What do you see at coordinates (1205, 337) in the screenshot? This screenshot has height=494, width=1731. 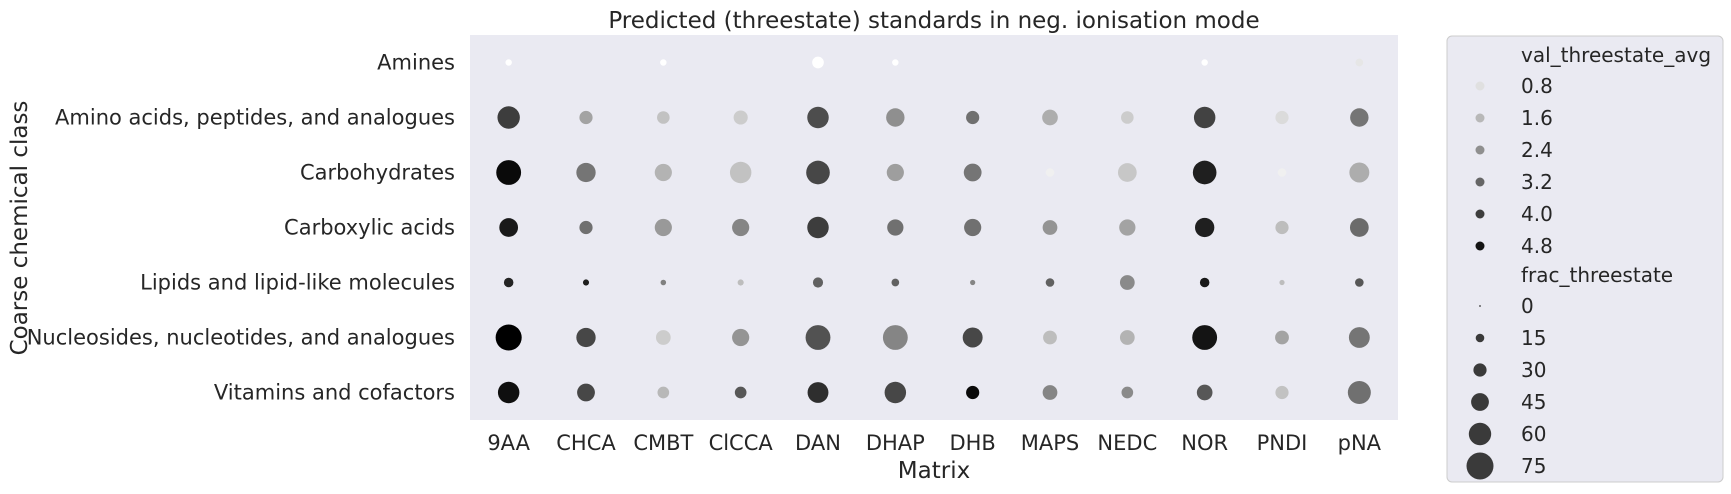 I see `point-nor-nucleosides-nucleotides-and-analogues` at bounding box center [1205, 337].